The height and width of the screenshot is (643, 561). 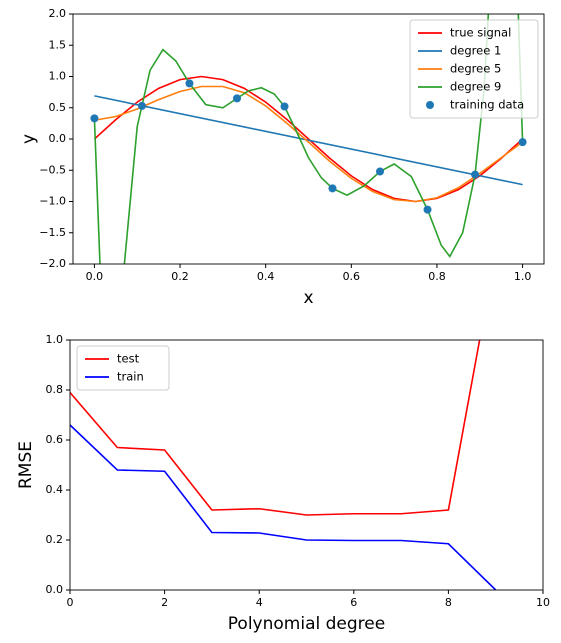 What do you see at coordinates (52, 169) in the screenshot?
I see `y-tick-label: −0.5` at bounding box center [52, 169].